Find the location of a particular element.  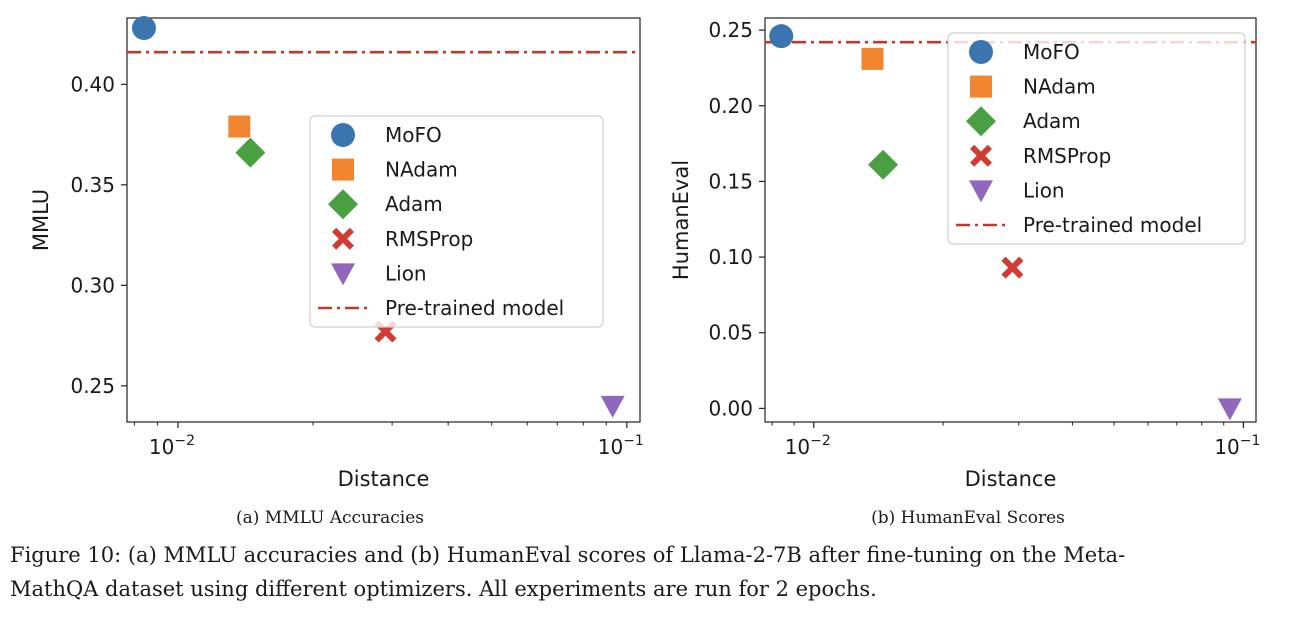

y-axis-label: HumanEval is located at coordinates (681, 220).